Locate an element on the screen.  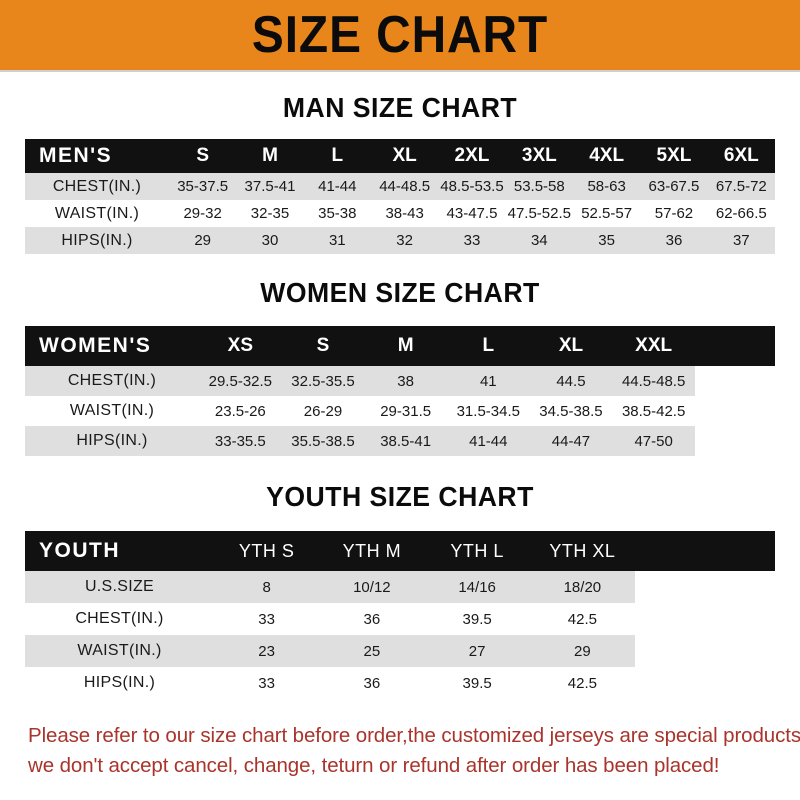
youth-ussize-l: 14/16 is located at coordinates (477, 587).